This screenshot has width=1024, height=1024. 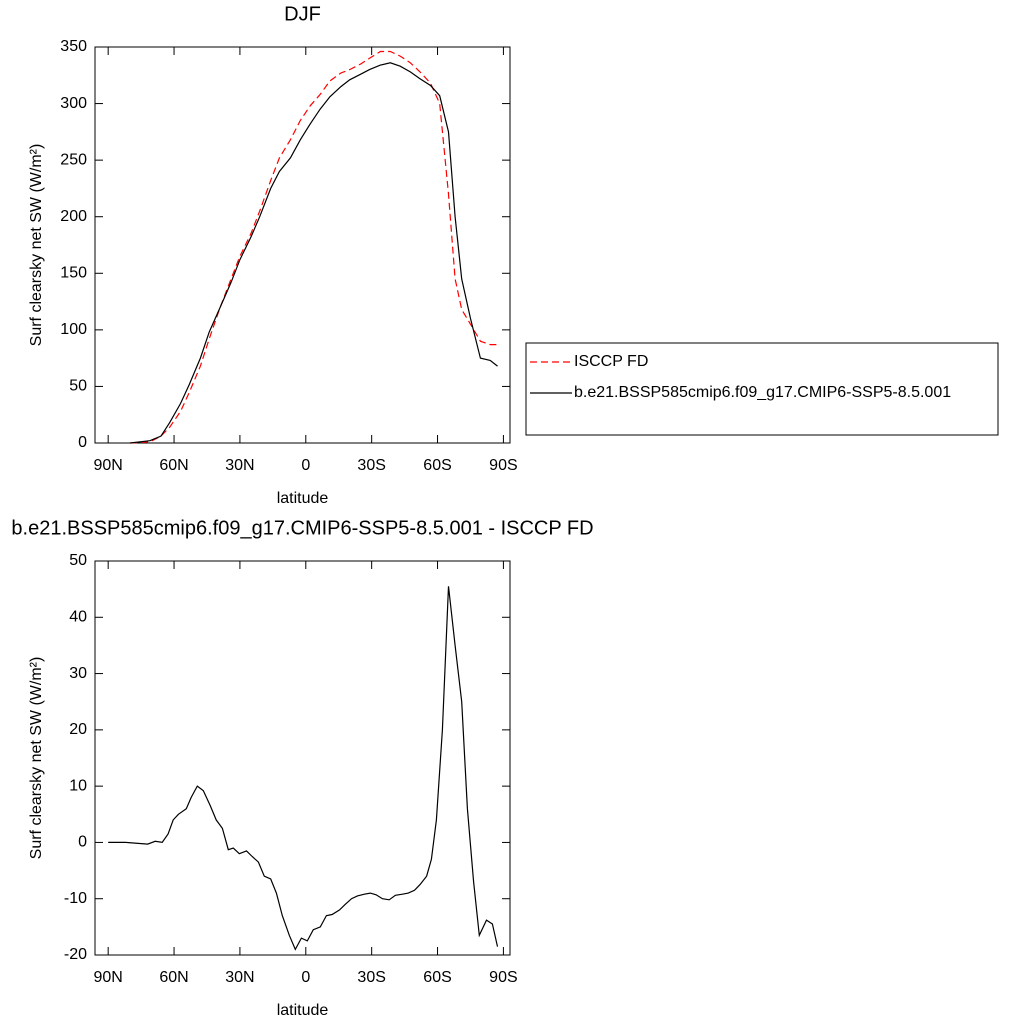 What do you see at coordinates (611, 361) in the screenshot?
I see `legend-label: ISCCP FD` at bounding box center [611, 361].